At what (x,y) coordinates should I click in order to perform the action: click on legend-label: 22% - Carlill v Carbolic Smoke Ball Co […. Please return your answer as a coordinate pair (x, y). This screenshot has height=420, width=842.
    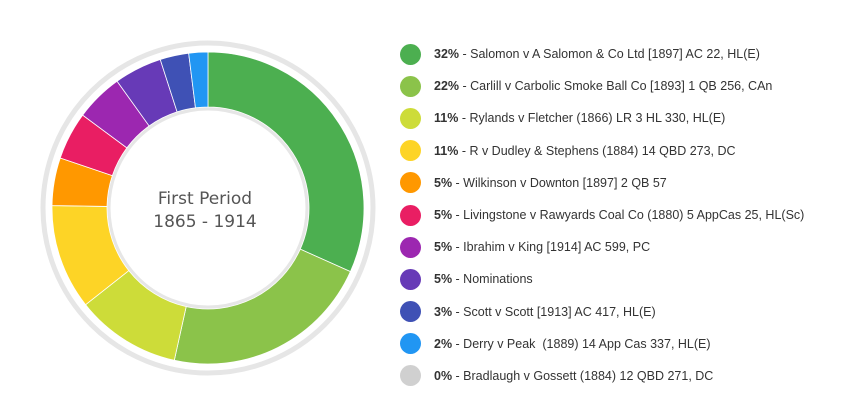
    Looking at the image, I should click on (603, 86).